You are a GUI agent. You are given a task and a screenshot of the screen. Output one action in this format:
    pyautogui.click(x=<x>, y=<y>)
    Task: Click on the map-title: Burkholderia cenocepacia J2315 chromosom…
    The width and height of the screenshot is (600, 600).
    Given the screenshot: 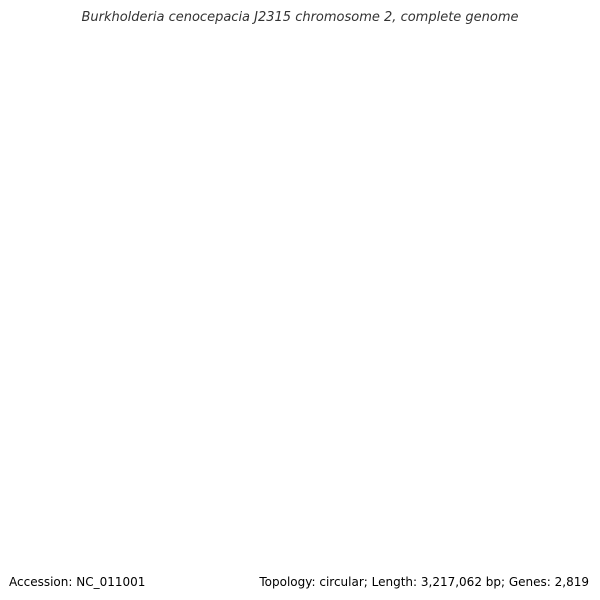 What is the action you would take?
    pyautogui.click(x=300, y=17)
    